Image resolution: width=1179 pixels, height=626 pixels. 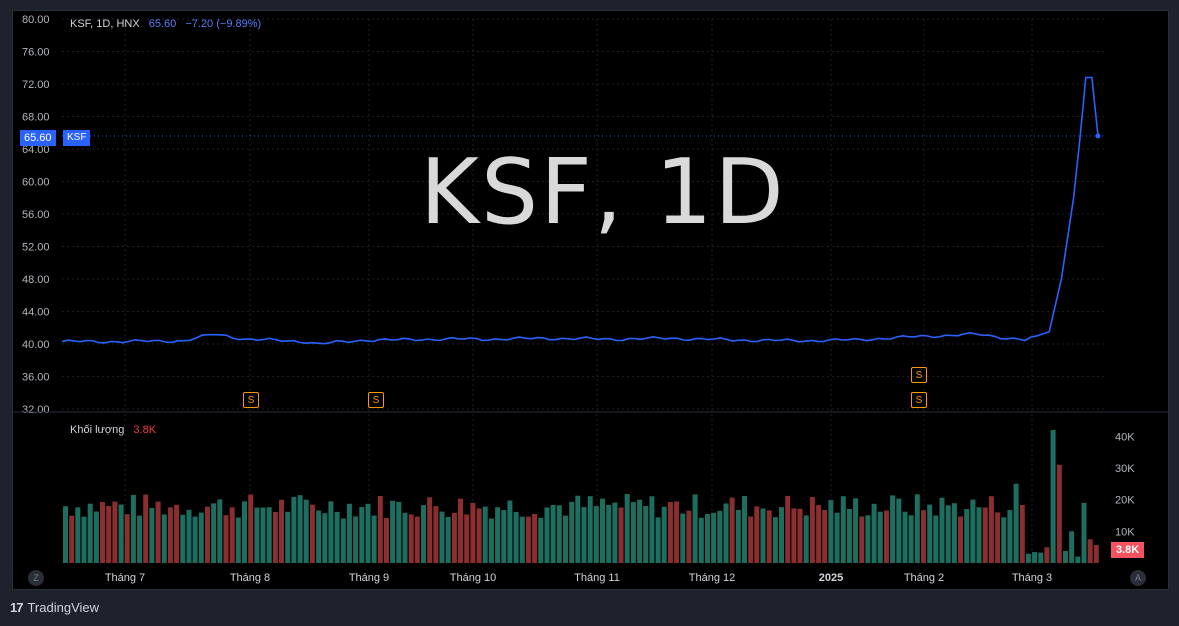 I want to click on price-tick-label: 80.00, so click(x=36, y=20).